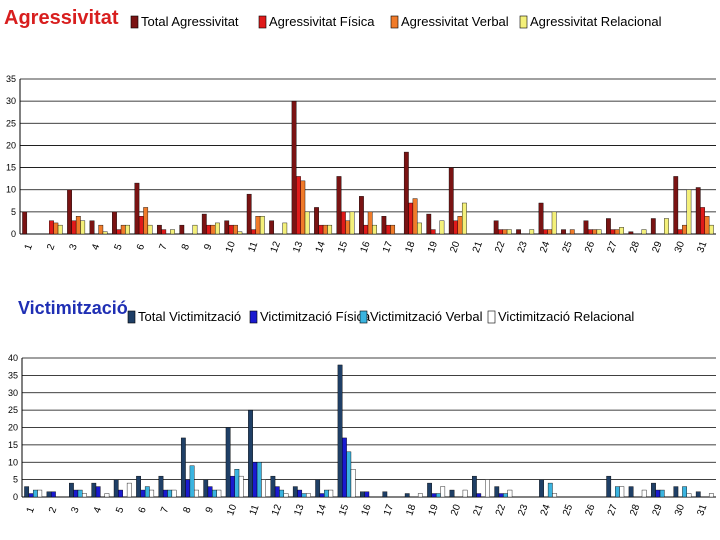  What do you see at coordinates (500, 247) in the screenshot?
I see `aggression-x-tick-label: 22` at bounding box center [500, 247].